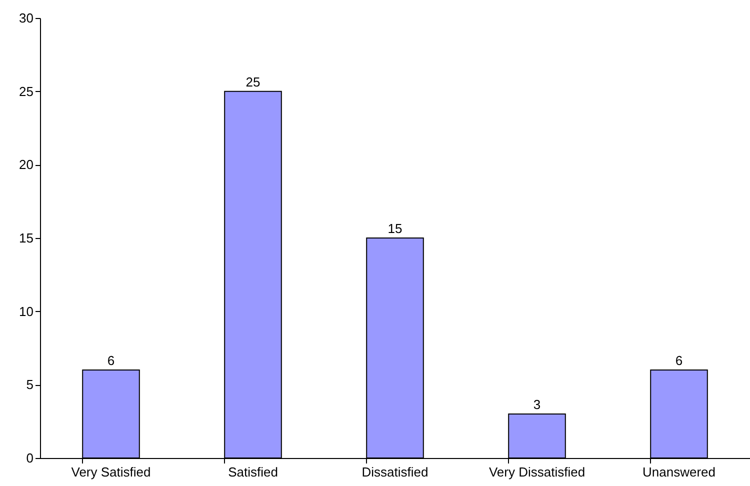  I want to click on data-label: 3, so click(537, 404).